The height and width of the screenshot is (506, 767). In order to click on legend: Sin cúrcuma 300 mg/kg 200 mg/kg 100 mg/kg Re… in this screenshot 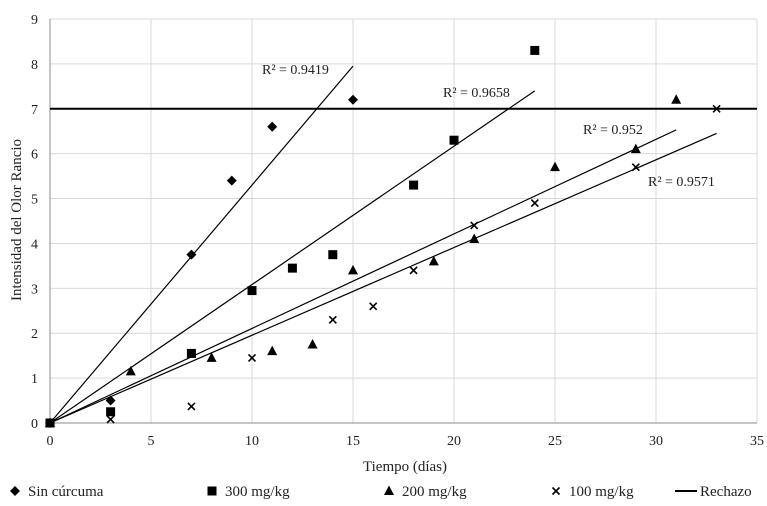, I will do `click(381, 492)`.